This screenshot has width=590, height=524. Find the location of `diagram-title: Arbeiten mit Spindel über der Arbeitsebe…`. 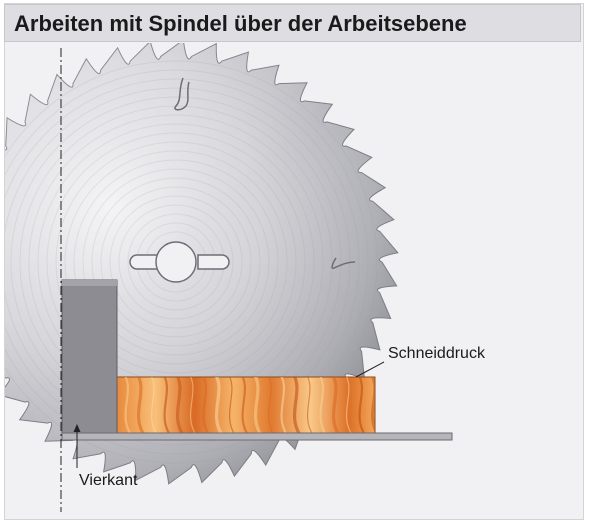

diagram-title: Arbeiten mit Spindel über der Arbeitsebe… is located at coordinates (240, 23).